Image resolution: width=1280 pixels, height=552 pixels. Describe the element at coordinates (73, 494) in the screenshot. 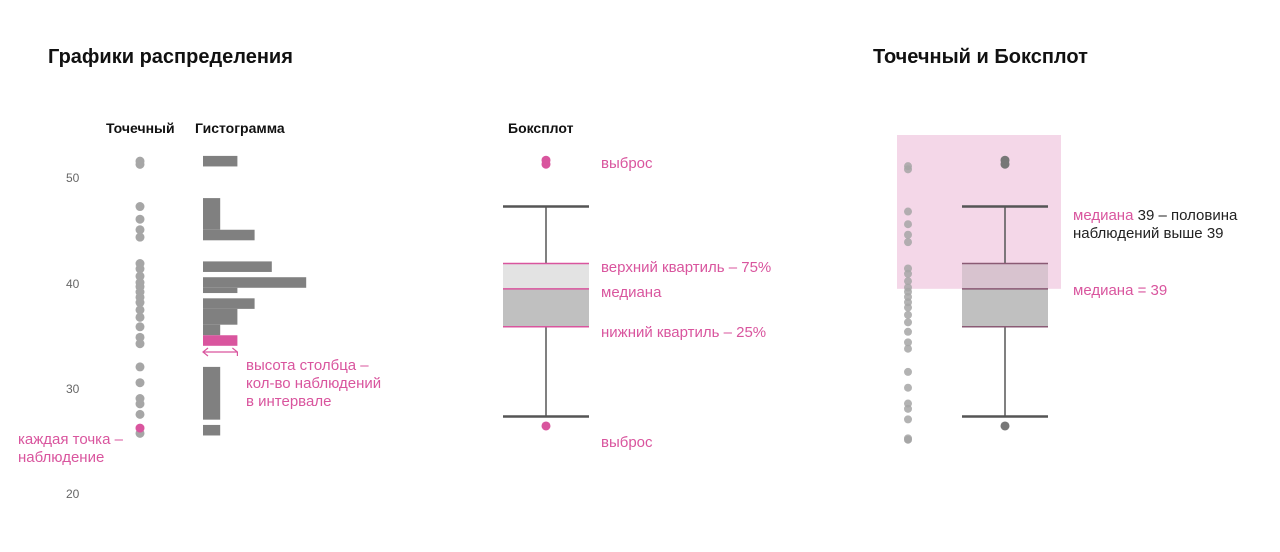

I see `y-tick-20: 20` at that location.